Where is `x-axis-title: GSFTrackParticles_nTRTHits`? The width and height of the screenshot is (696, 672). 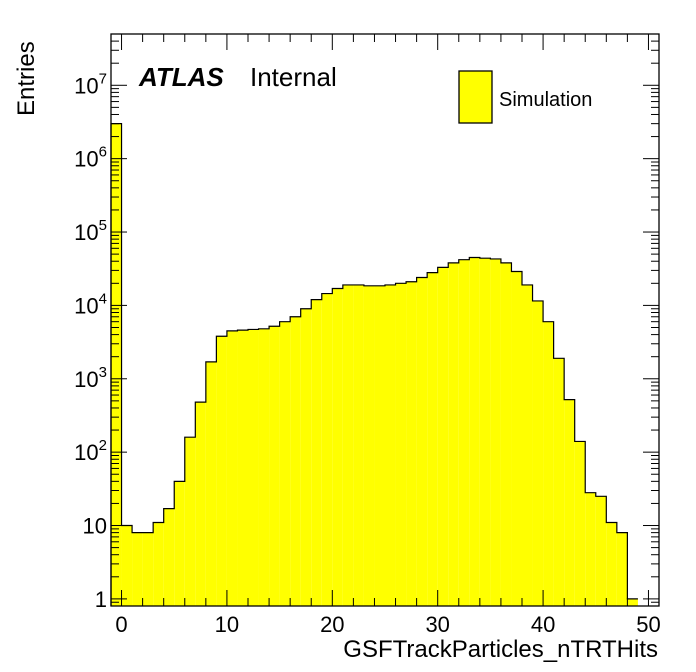 x-axis-title: GSFTrackParticles_nTRTHits is located at coordinates (500, 649).